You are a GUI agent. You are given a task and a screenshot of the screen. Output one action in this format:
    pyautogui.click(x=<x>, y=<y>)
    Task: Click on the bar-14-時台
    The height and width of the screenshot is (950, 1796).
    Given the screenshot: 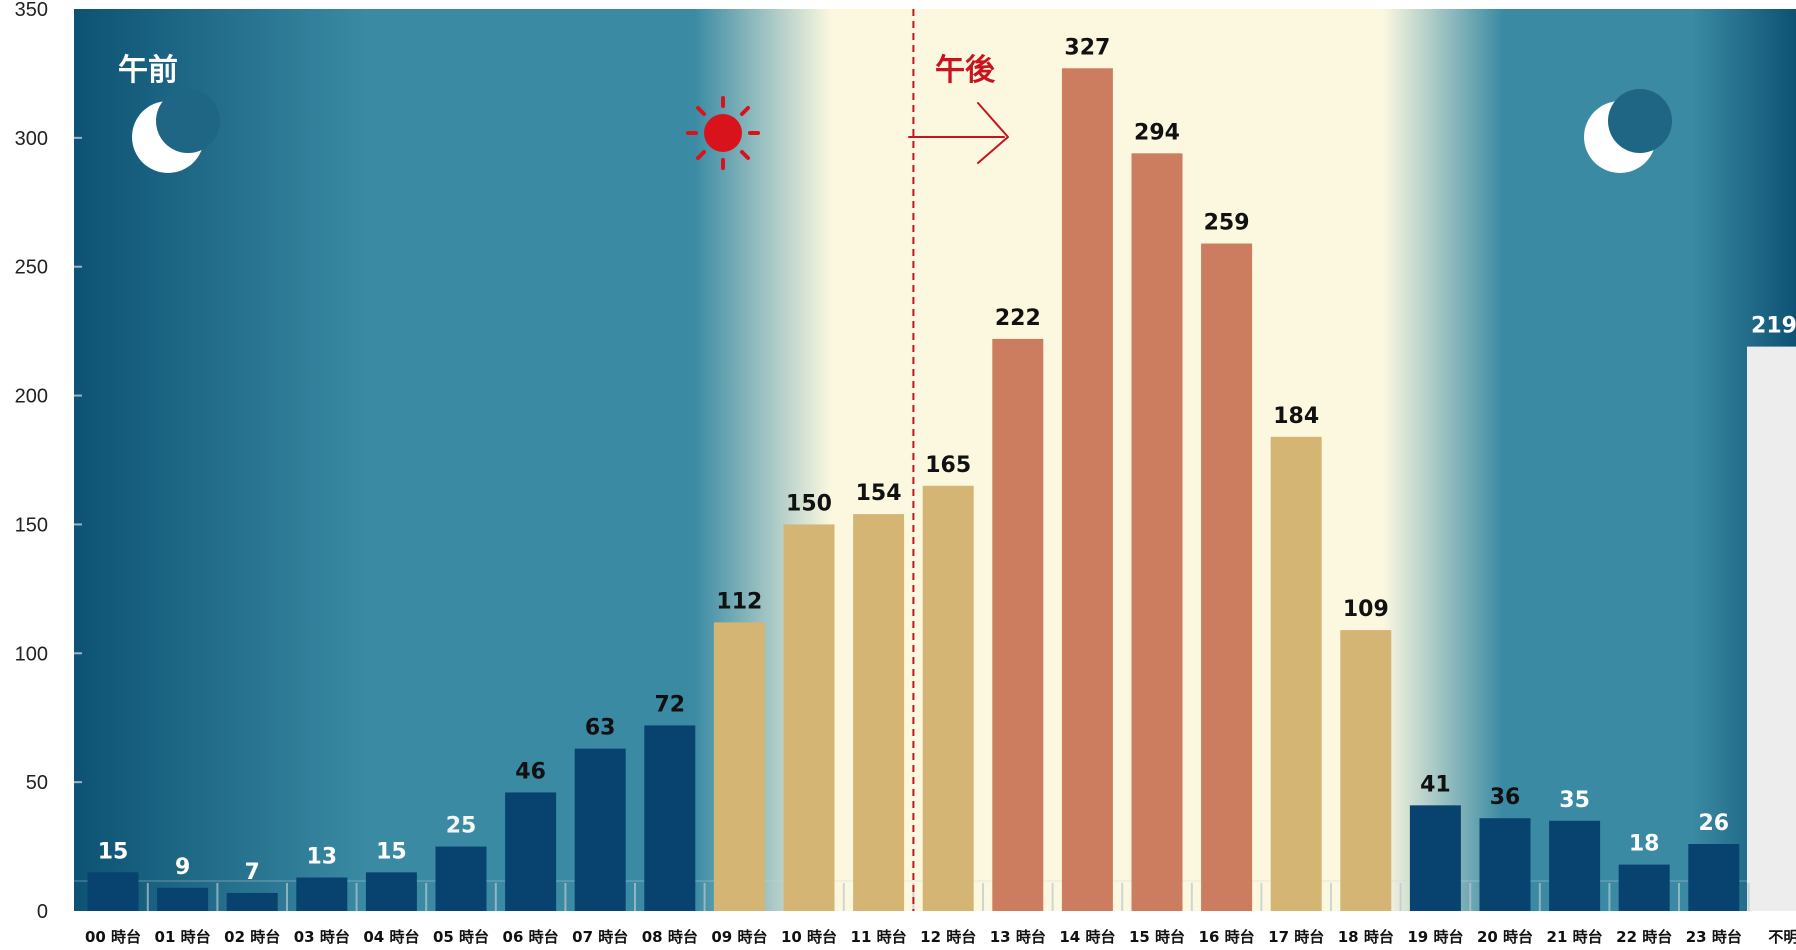 What is the action you would take?
    pyautogui.click(x=1087, y=489)
    